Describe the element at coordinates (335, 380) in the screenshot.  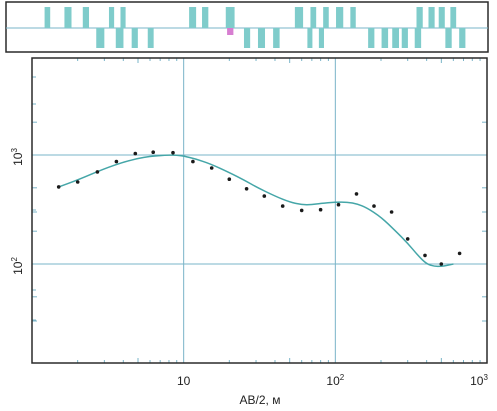
I see `x-tick-label: 10²` at that location.